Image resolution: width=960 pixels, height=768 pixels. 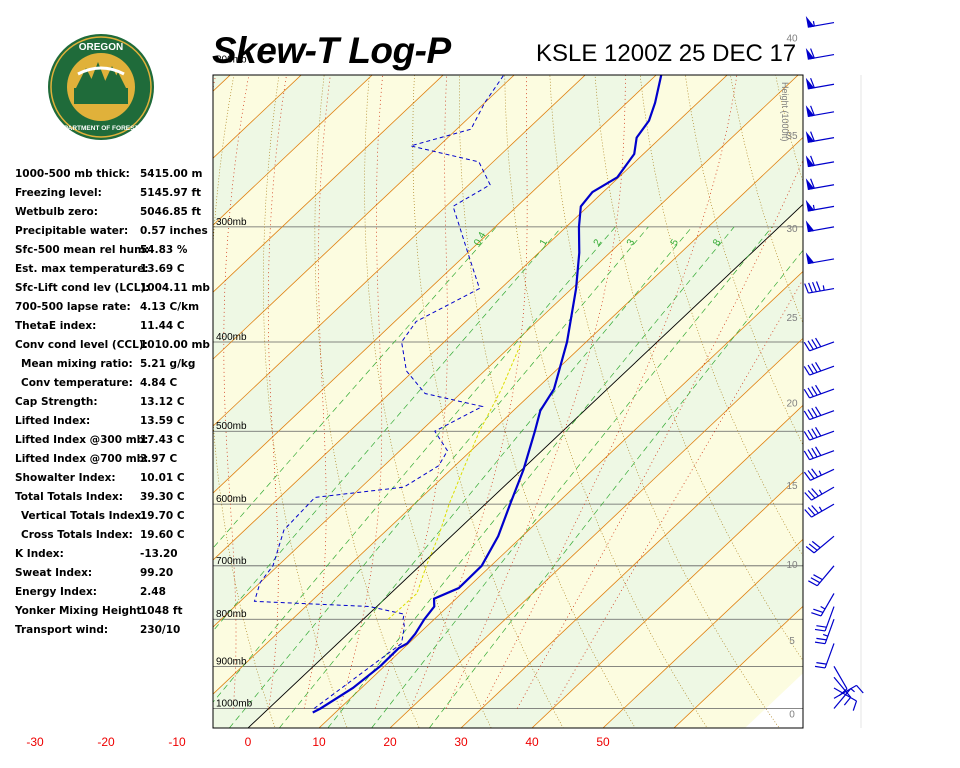 What do you see at coordinates (81, 345) in the screenshot?
I see `index-label: Conv cond level (CCL):` at bounding box center [81, 345].